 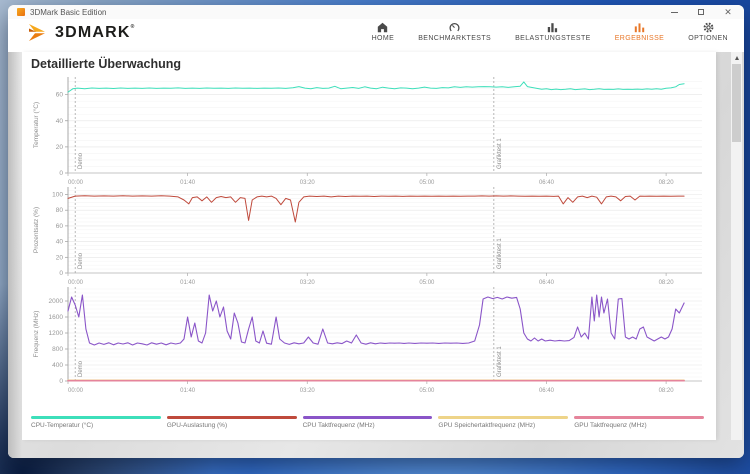 I want to click on registered-mark: ®, so click(x=133, y=26).